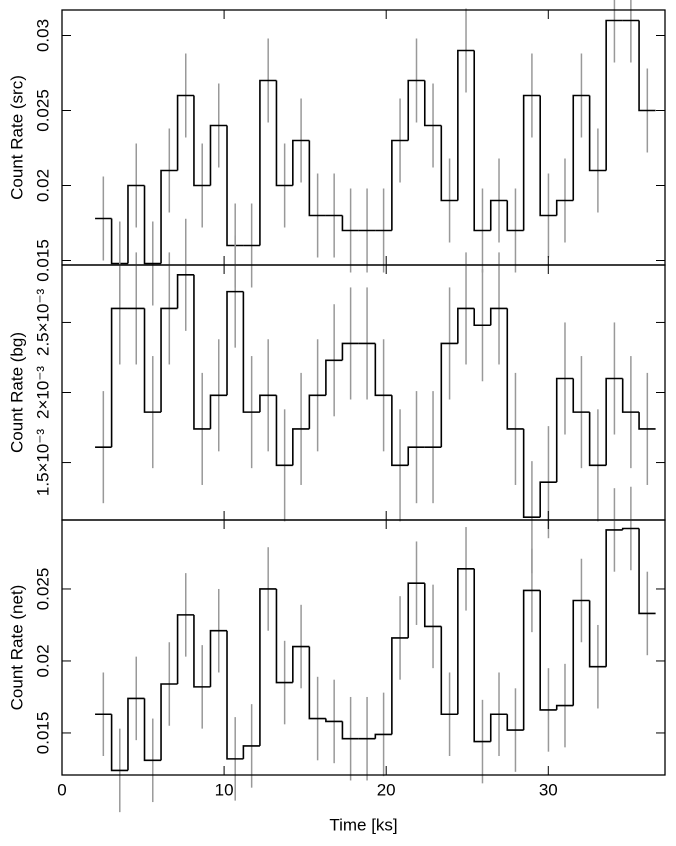  I want to click on x-tick-label: 10, so click(224, 789).